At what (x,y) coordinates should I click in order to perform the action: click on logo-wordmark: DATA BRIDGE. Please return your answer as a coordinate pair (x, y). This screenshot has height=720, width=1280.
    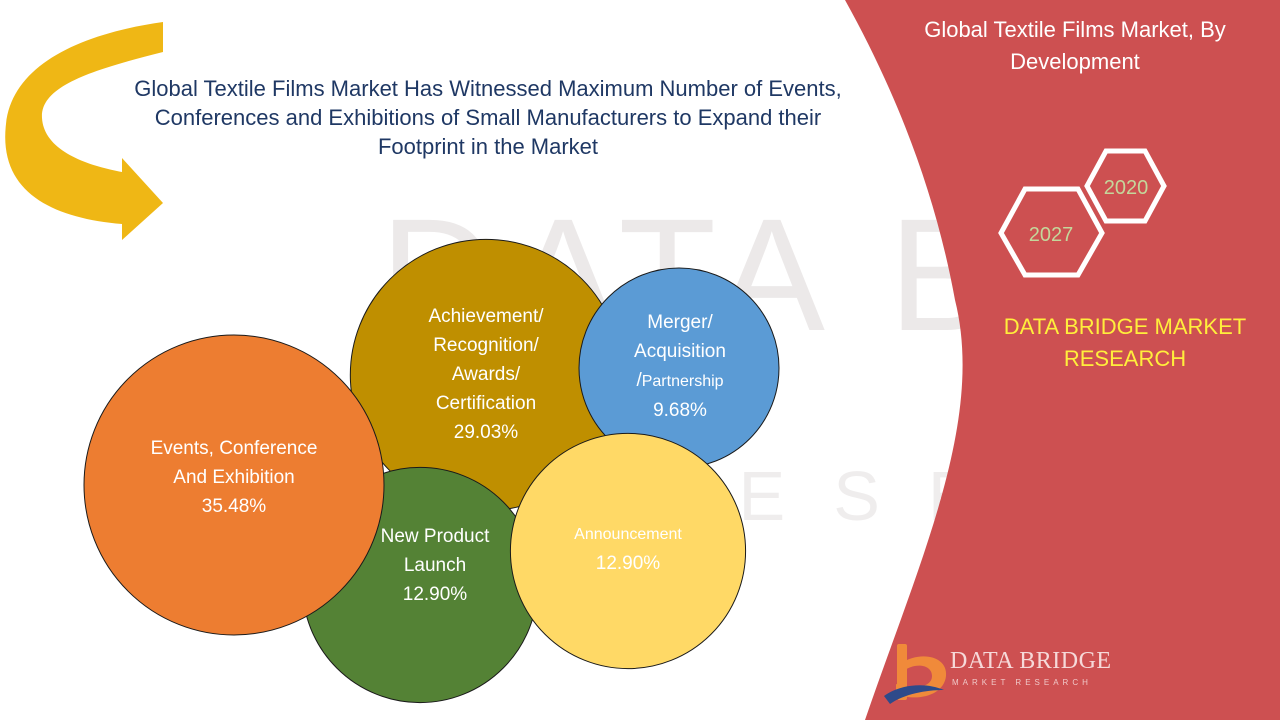
    Looking at the image, I should click on (1031, 661).